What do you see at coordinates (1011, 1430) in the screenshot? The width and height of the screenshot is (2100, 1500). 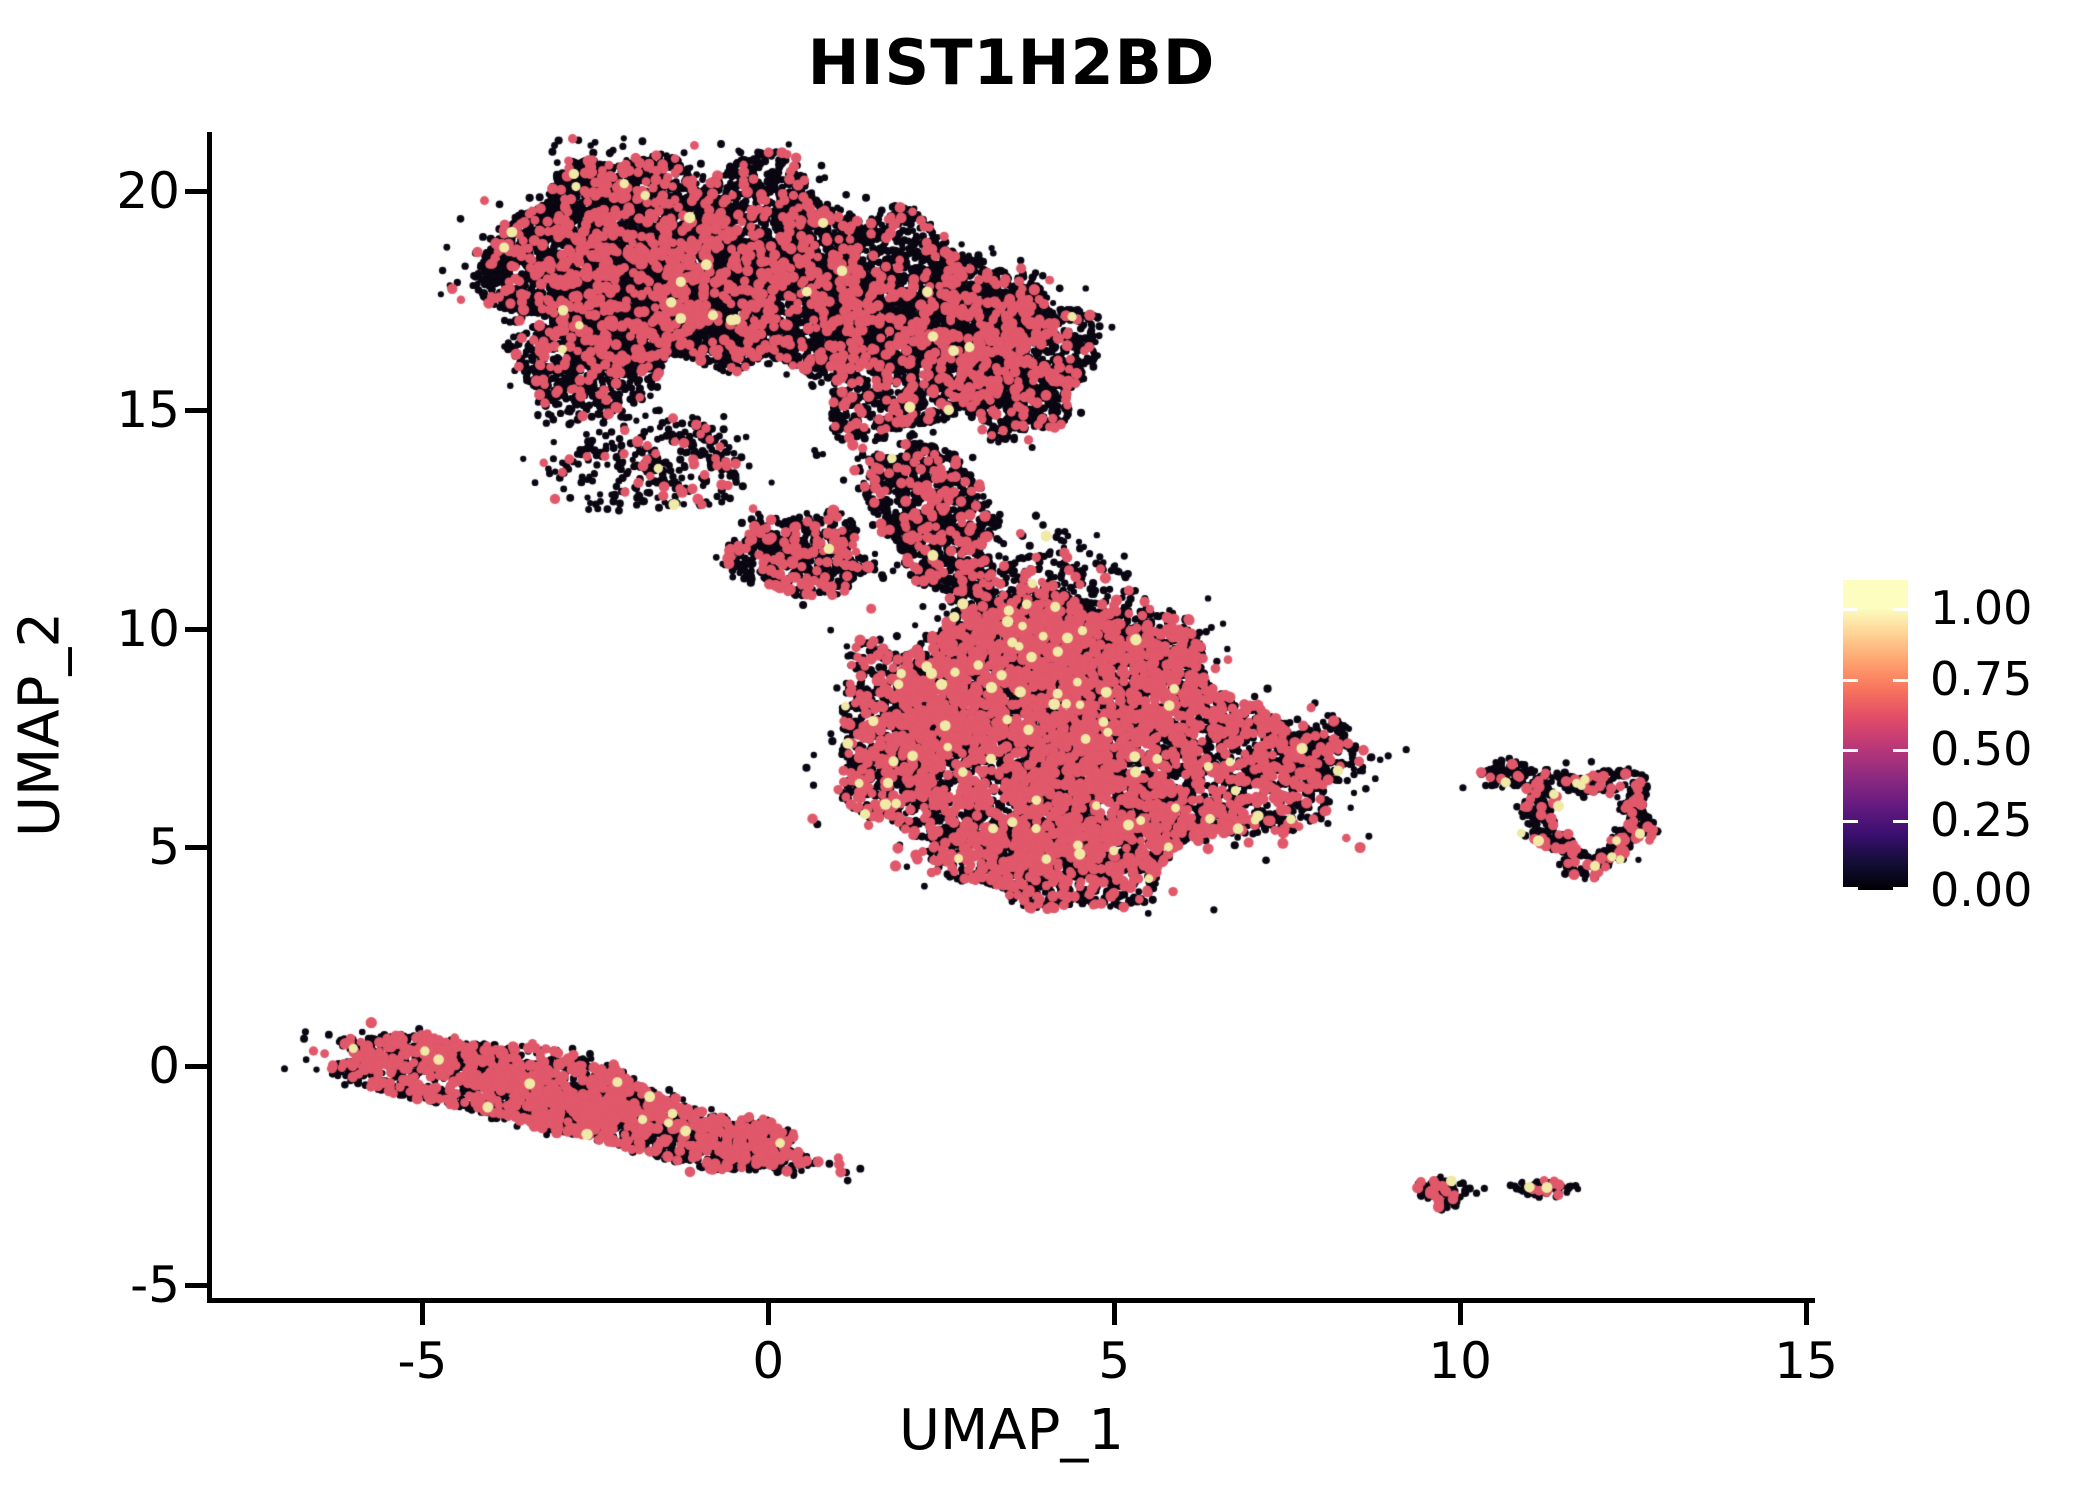 I see `x-axis-label: UMAP_1` at bounding box center [1011, 1430].